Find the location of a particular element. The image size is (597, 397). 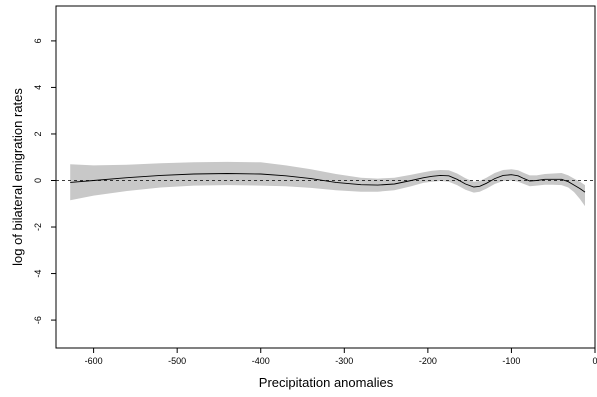

x-tick-label: -400 is located at coordinates (261, 361).